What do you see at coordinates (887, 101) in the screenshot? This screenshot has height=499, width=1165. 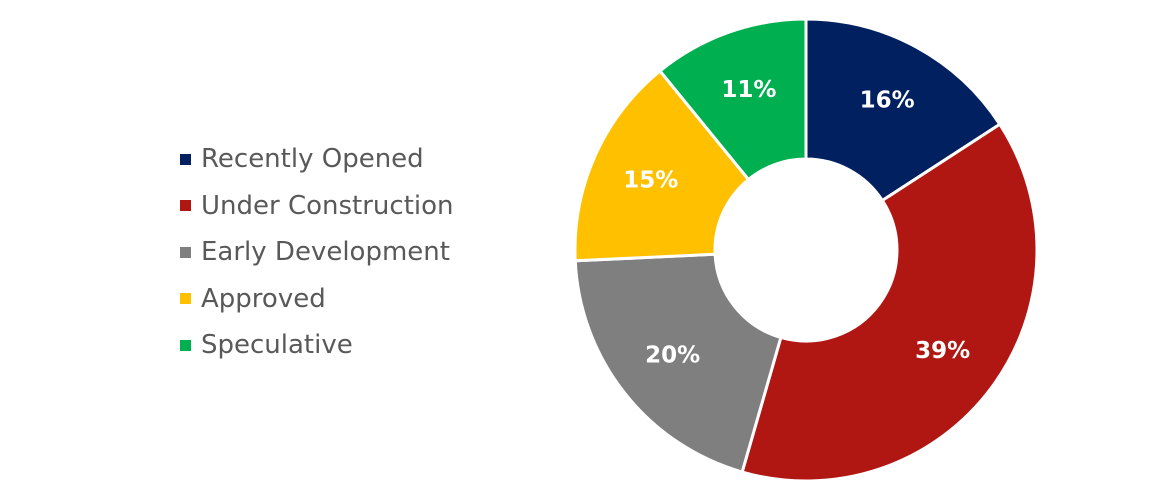 I see `slice-label-recently-opened: 16%` at bounding box center [887, 101].